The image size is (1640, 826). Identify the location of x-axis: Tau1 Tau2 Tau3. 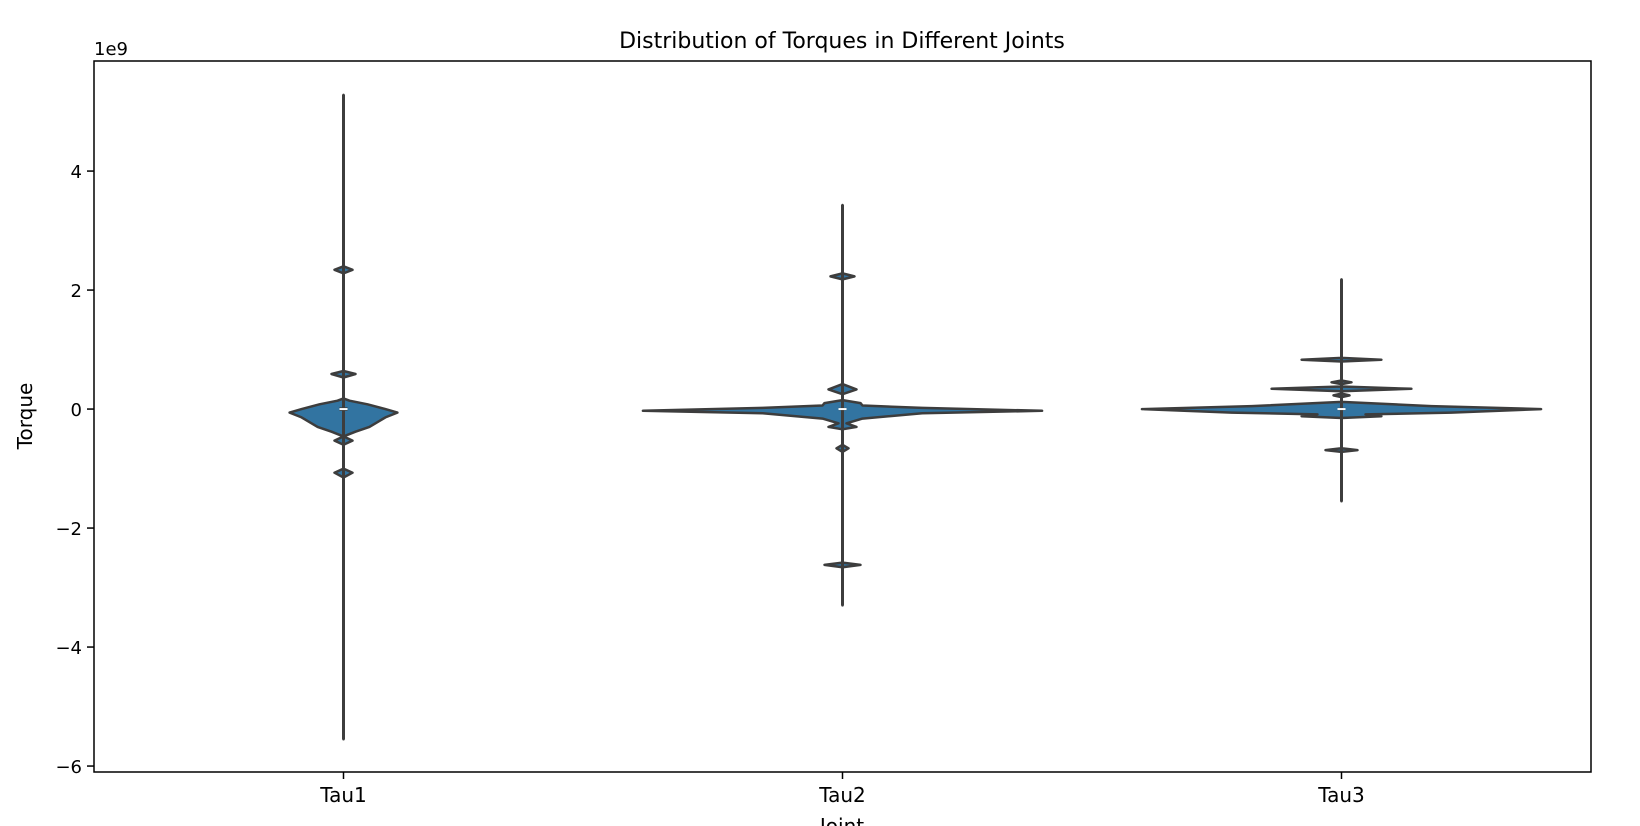
(842, 789).